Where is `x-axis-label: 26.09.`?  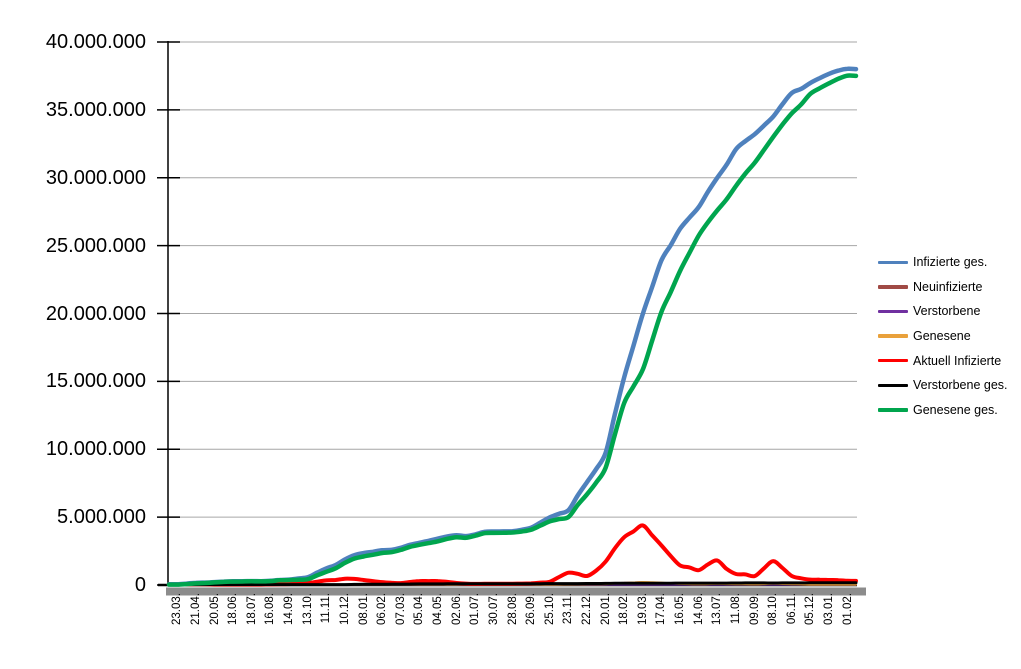
x-axis-label: 26.09. is located at coordinates (531, 609).